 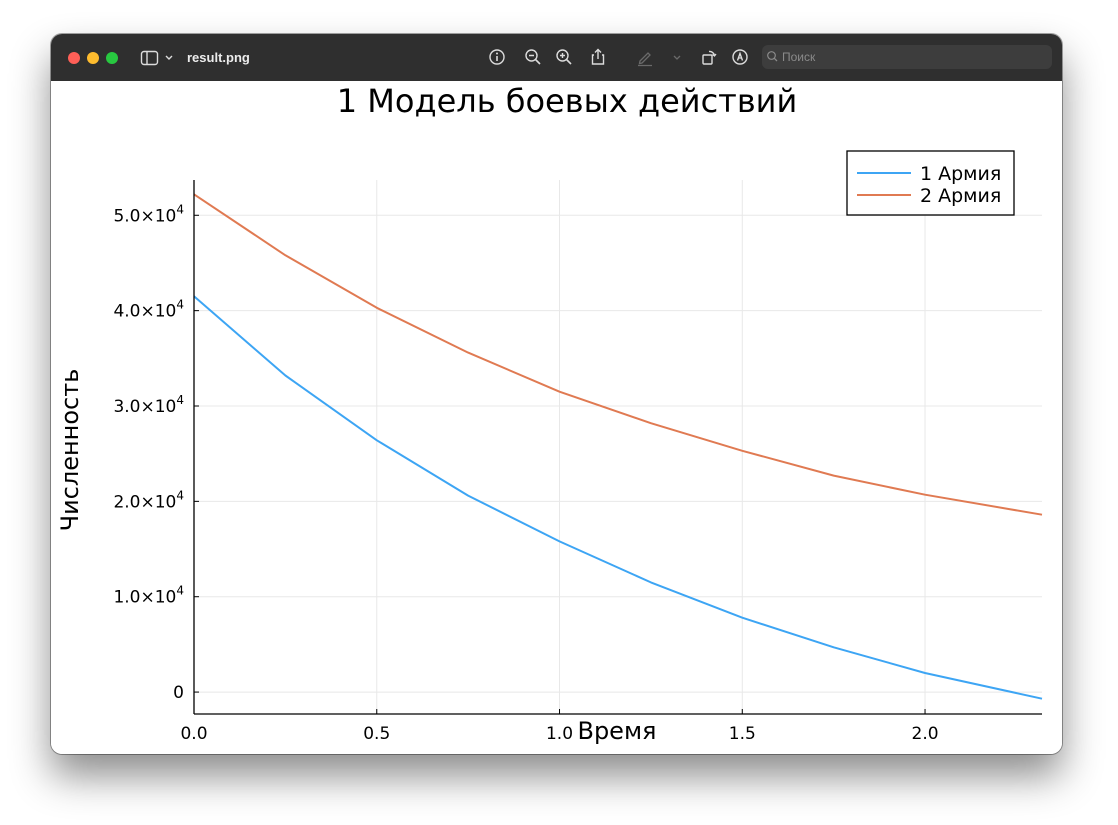 What do you see at coordinates (148, 596) in the screenshot?
I see `y-tick-label: 1.0×10⁴` at bounding box center [148, 596].